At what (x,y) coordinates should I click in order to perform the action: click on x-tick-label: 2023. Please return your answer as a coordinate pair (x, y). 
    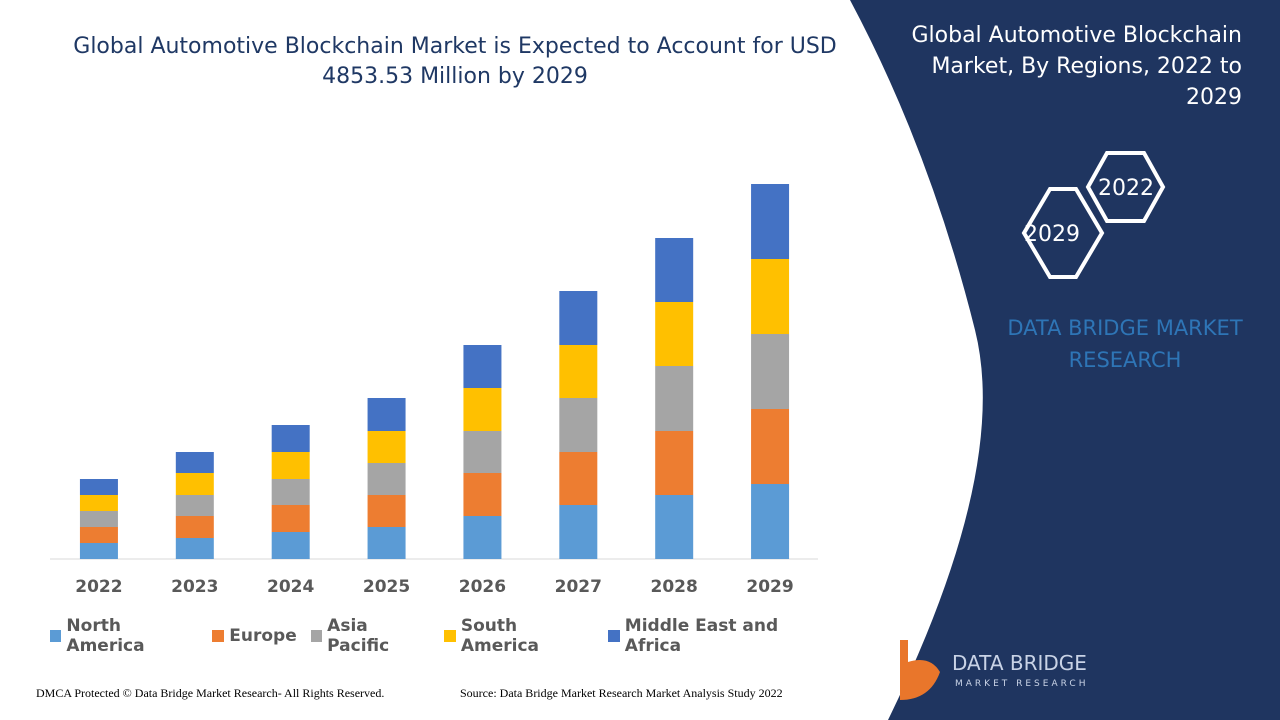
    Looking at the image, I should click on (194, 587).